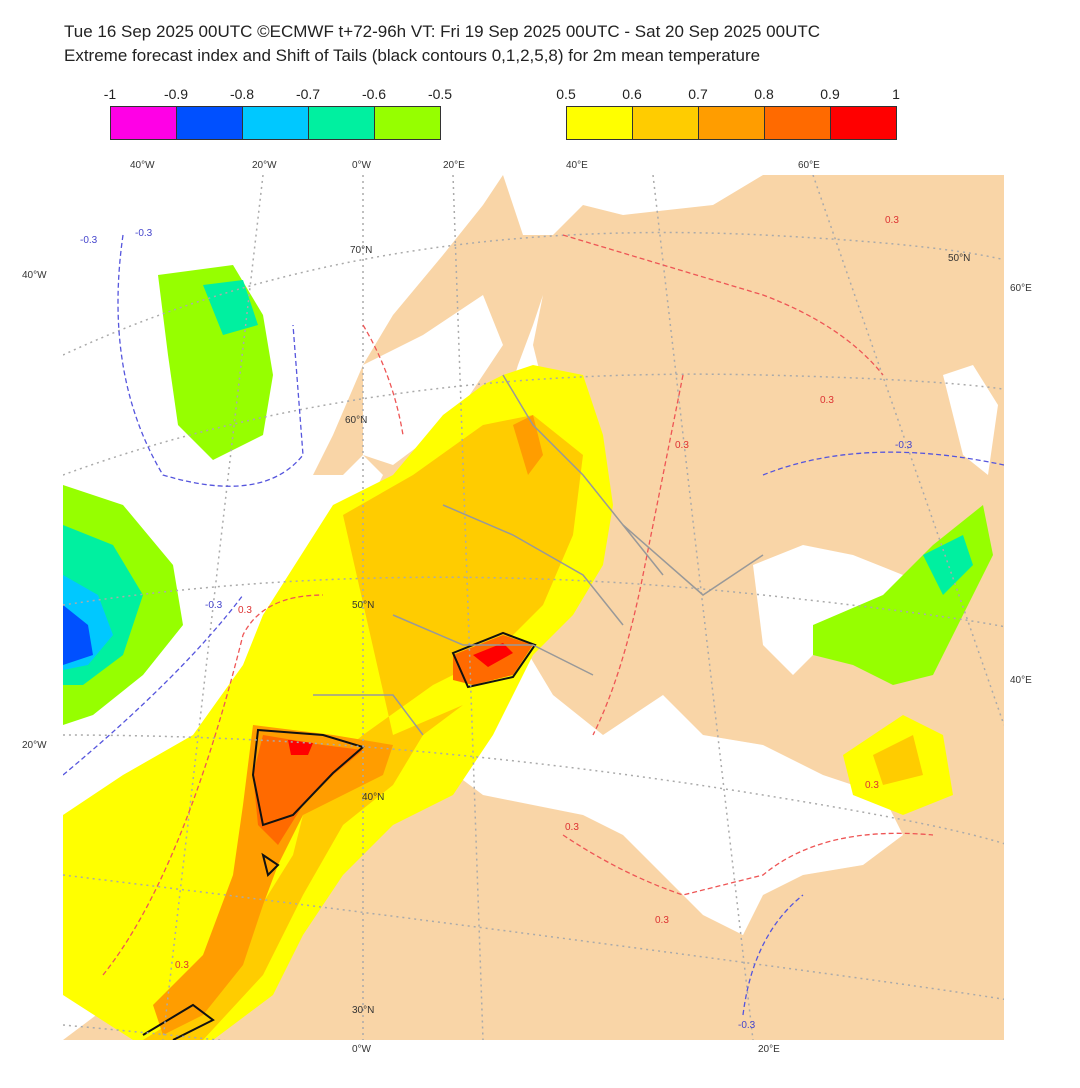 Image resolution: width=1080 pixels, height=1088 pixels. I want to click on legend-tick: -0.6, so click(374, 94).